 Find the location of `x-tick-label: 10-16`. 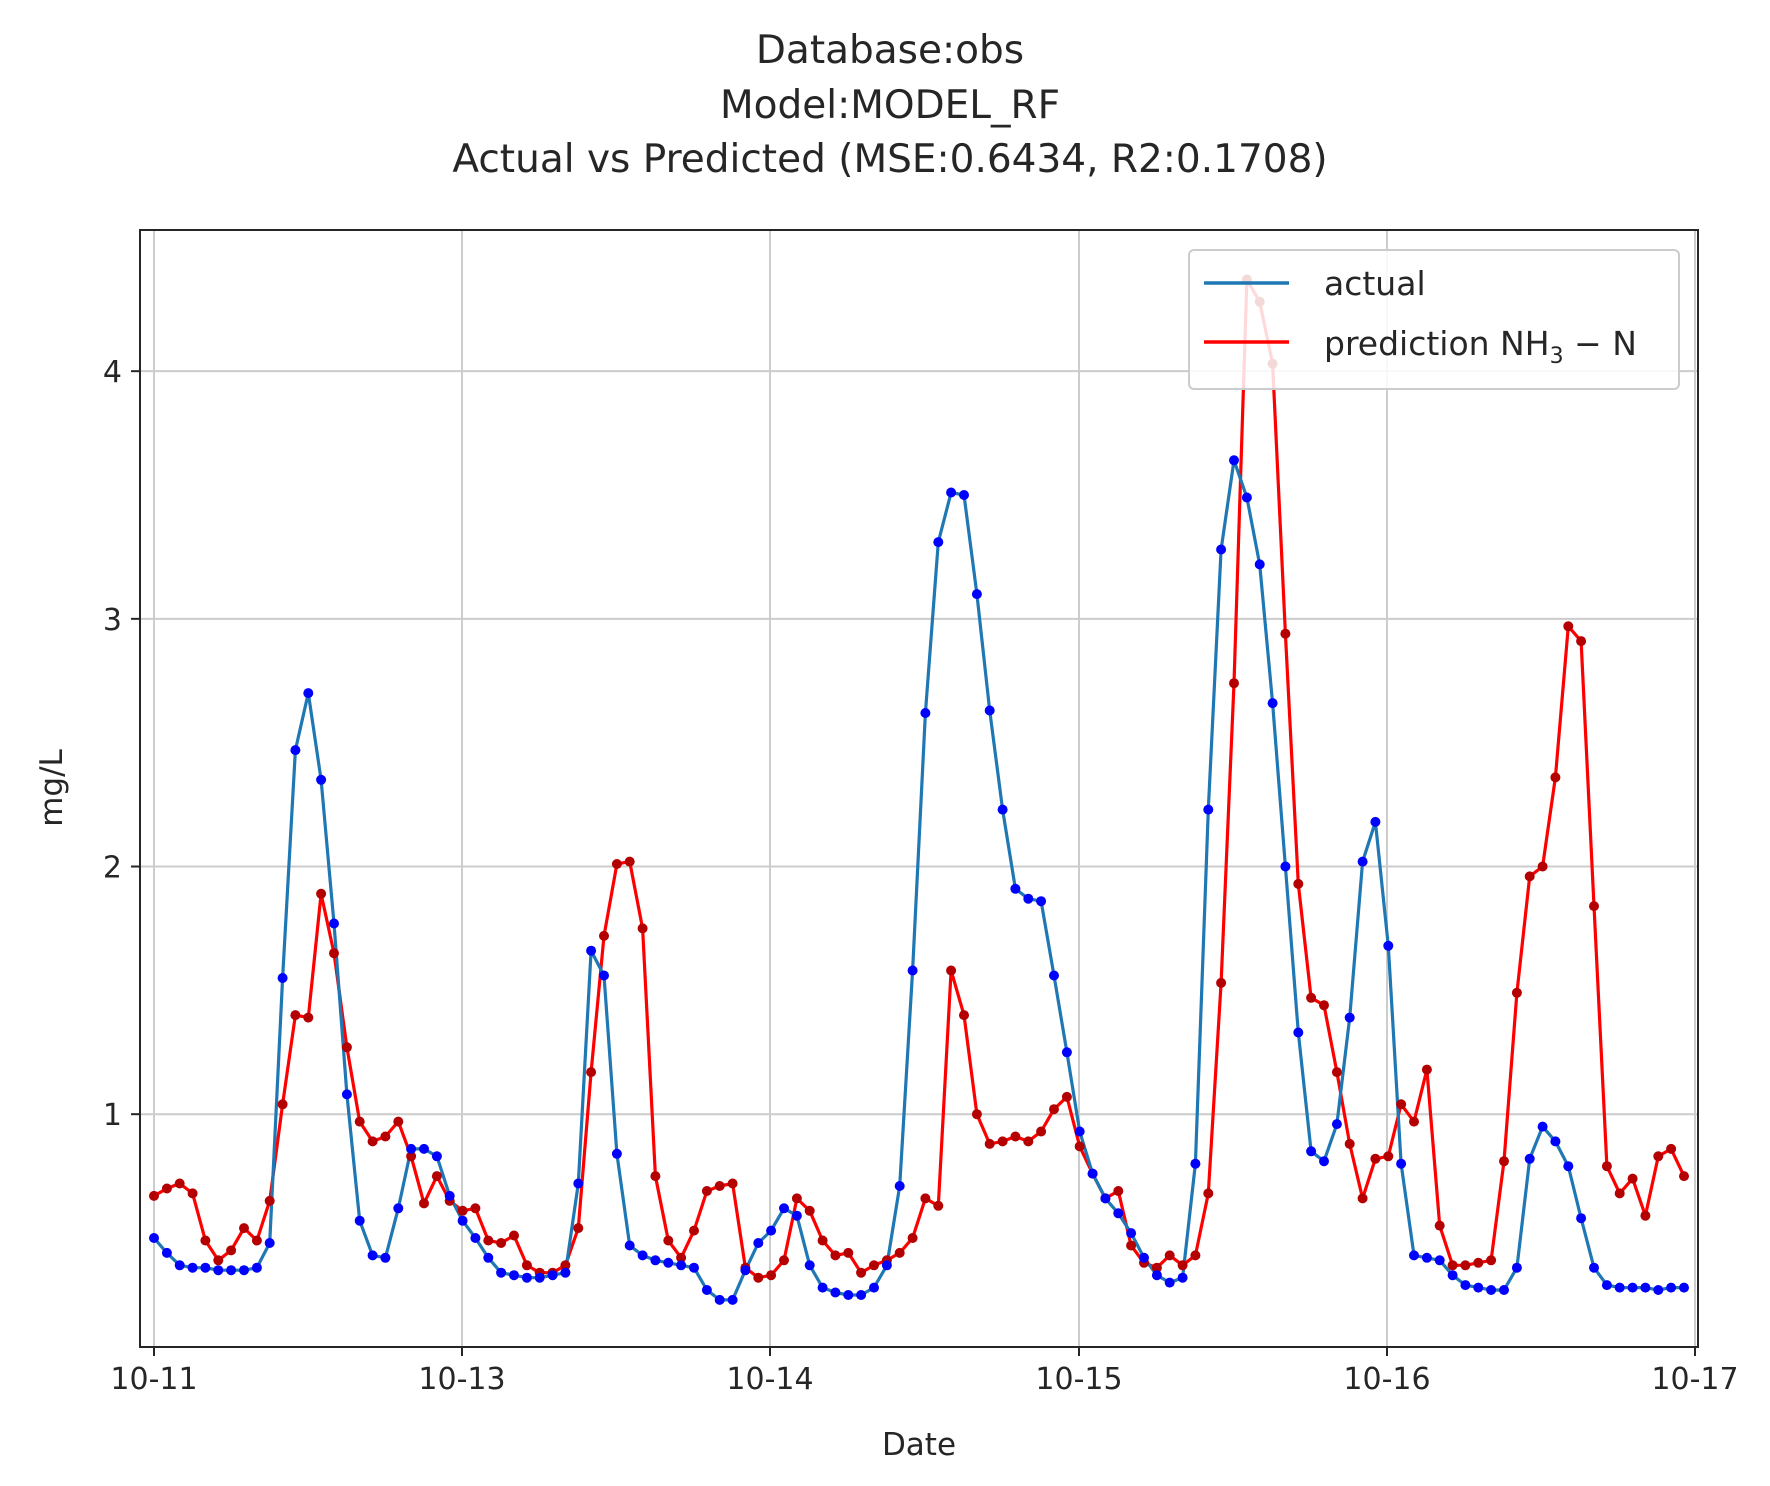

x-tick-label: 10-16 is located at coordinates (1386, 1379).